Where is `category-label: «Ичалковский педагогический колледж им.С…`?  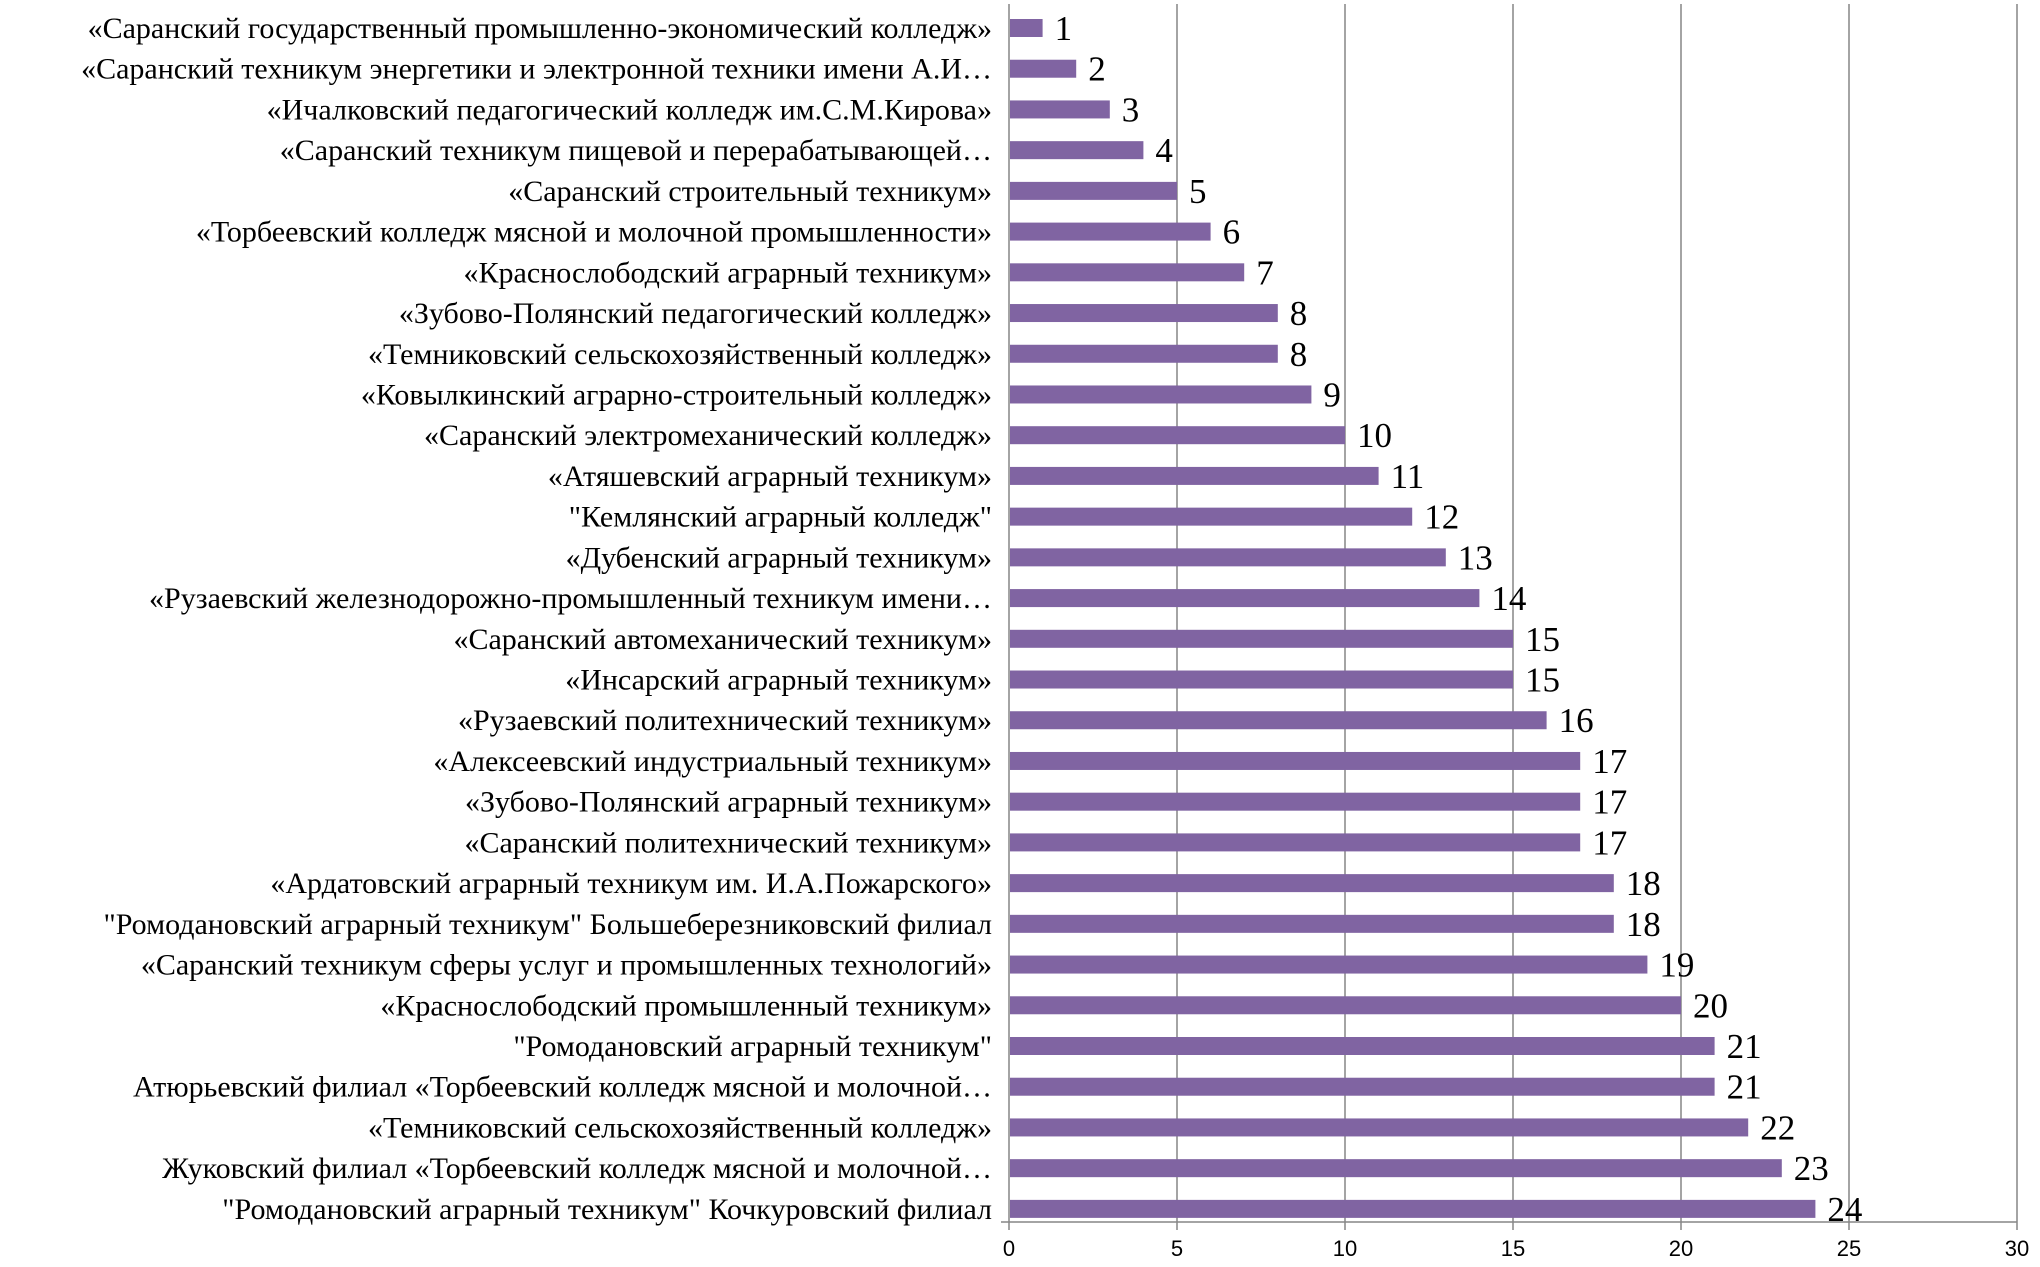
category-label: «Ичалковский педагогический колледж им.С… is located at coordinates (629, 109).